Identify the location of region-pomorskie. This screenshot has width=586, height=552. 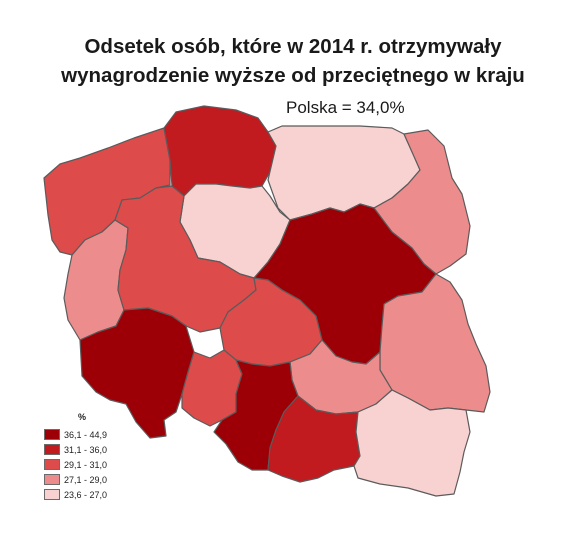
(220, 151).